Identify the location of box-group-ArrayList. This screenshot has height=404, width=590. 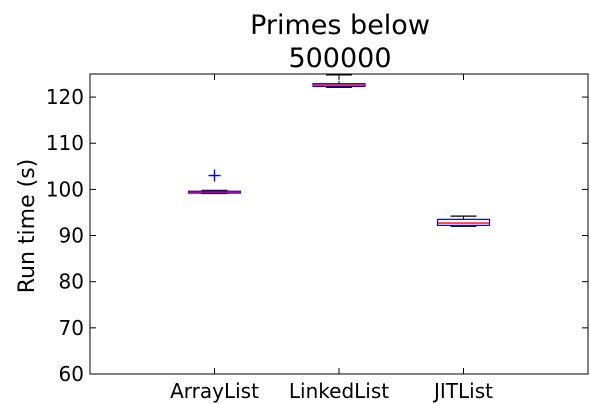
(214, 182).